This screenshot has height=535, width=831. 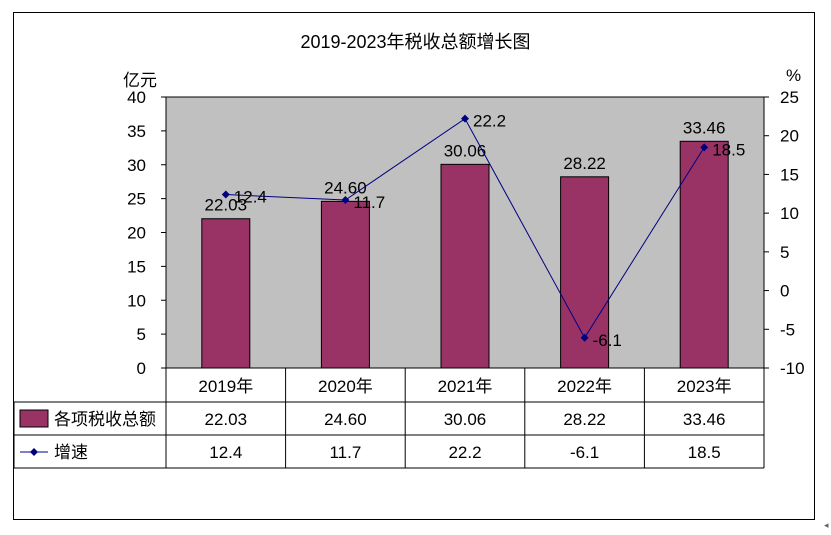 What do you see at coordinates (345, 452) in the screenshot?
I see `table-growth-value: 11.7` at bounding box center [345, 452].